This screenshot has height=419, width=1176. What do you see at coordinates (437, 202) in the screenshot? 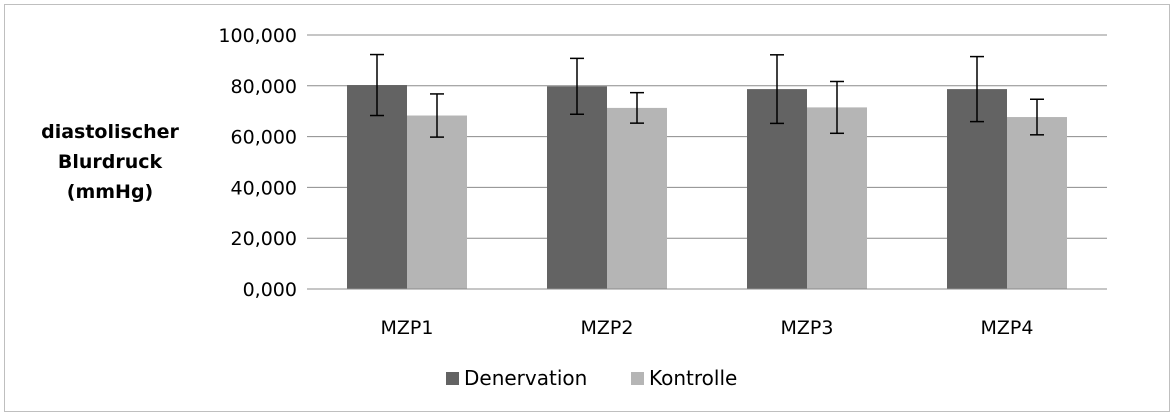
I see `bar-kontrolle-mzp1` at bounding box center [437, 202].